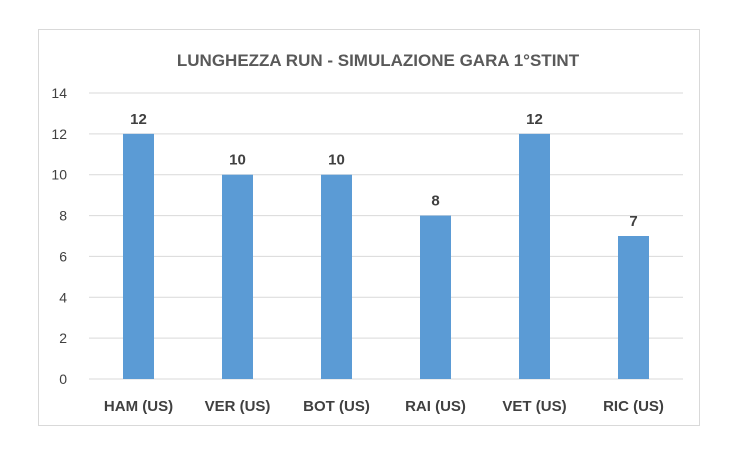 Image resolution: width=738 pixels, height=462 pixels. I want to click on y-tick-label: 4, so click(63, 297).